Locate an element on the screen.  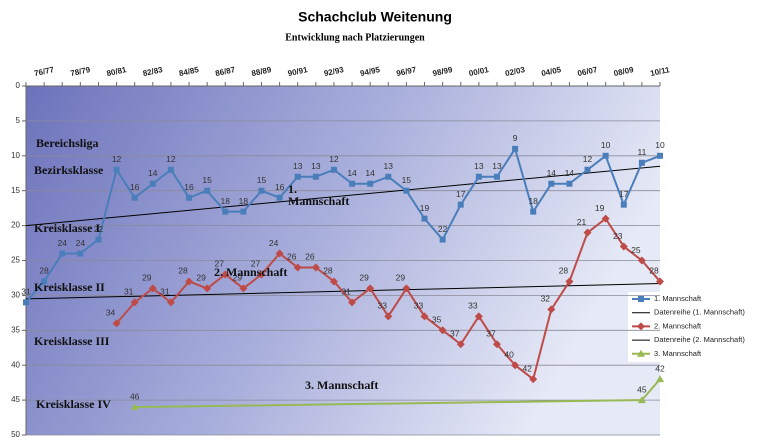
x-tick-label: 82/83 is located at coordinates (153, 71).